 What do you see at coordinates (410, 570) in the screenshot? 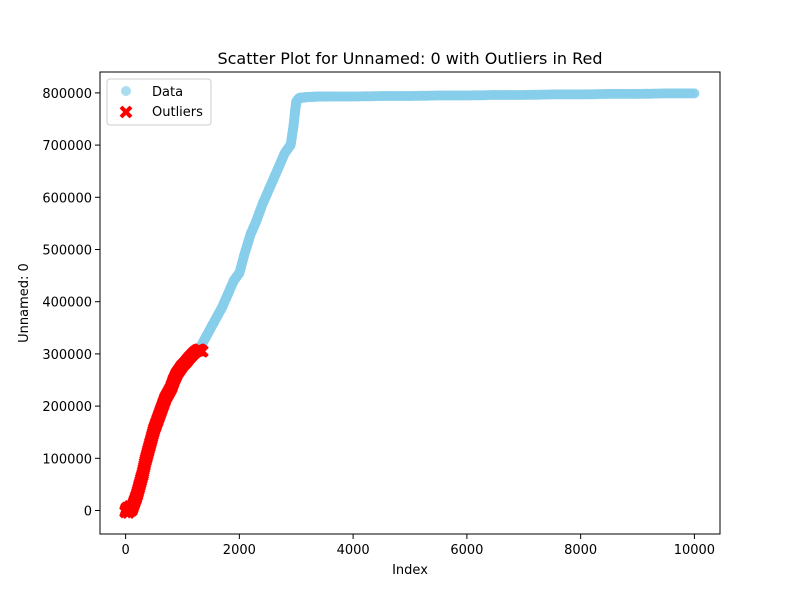
I see `x-axis-label: Index` at bounding box center [410, 570].